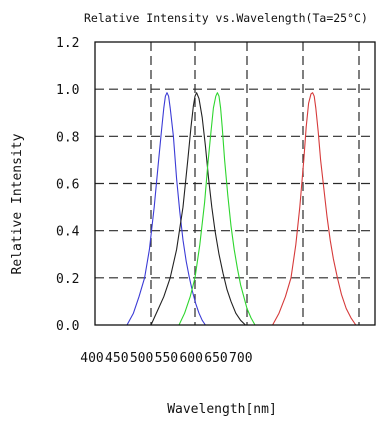 This screenshot has width=387, height=422. What do you see at coordinates (190, 358) in the screenshot?
I see `x-tick-label: 600` at bounding box center [190, 358].